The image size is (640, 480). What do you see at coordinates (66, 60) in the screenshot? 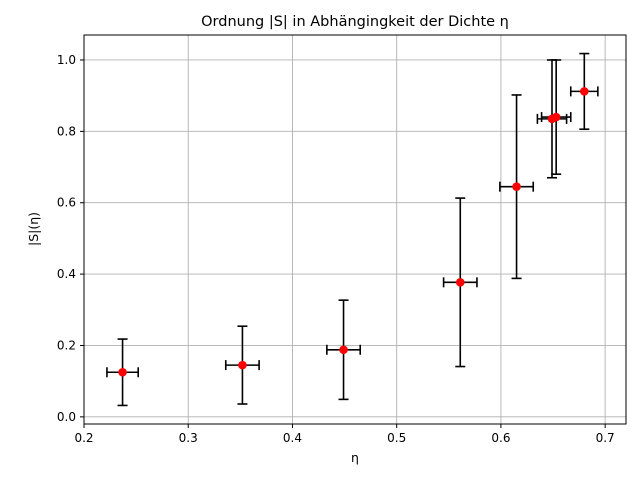
I see `y-tick-label: 1.0` at bounding box center [66, 60].